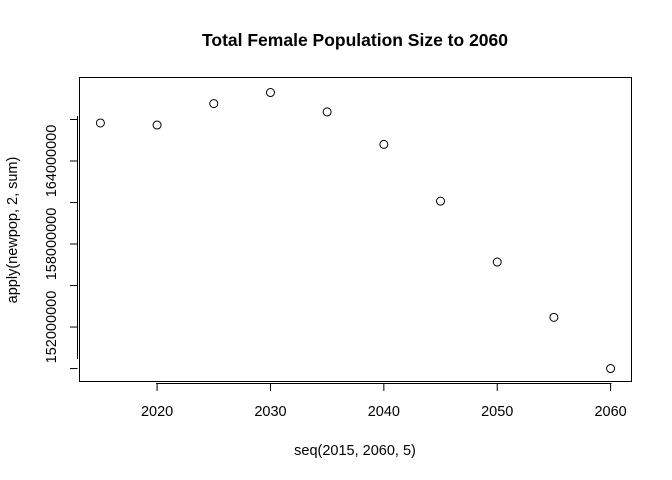 This screenshot has width=672, height=480. Describe the element at coordinates (497, 412) in the screenshot. I see `x-tick-label: 2050` at that location.